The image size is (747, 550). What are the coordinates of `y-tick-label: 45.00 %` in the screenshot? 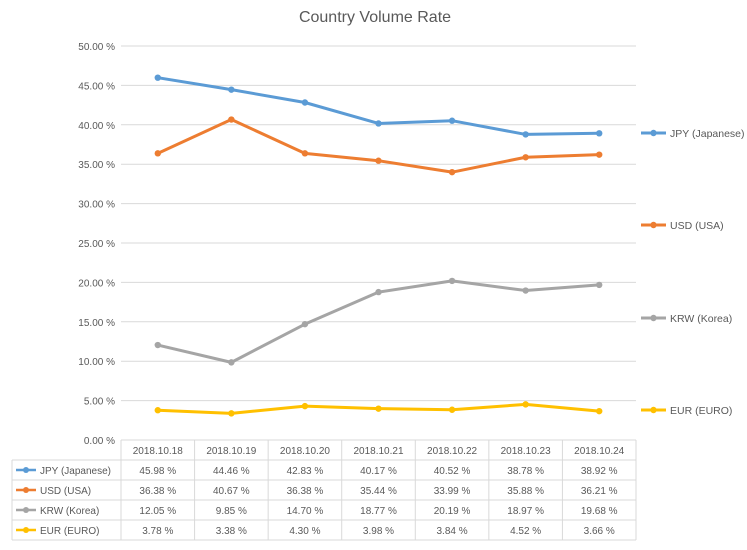 It's located at (96, 86).